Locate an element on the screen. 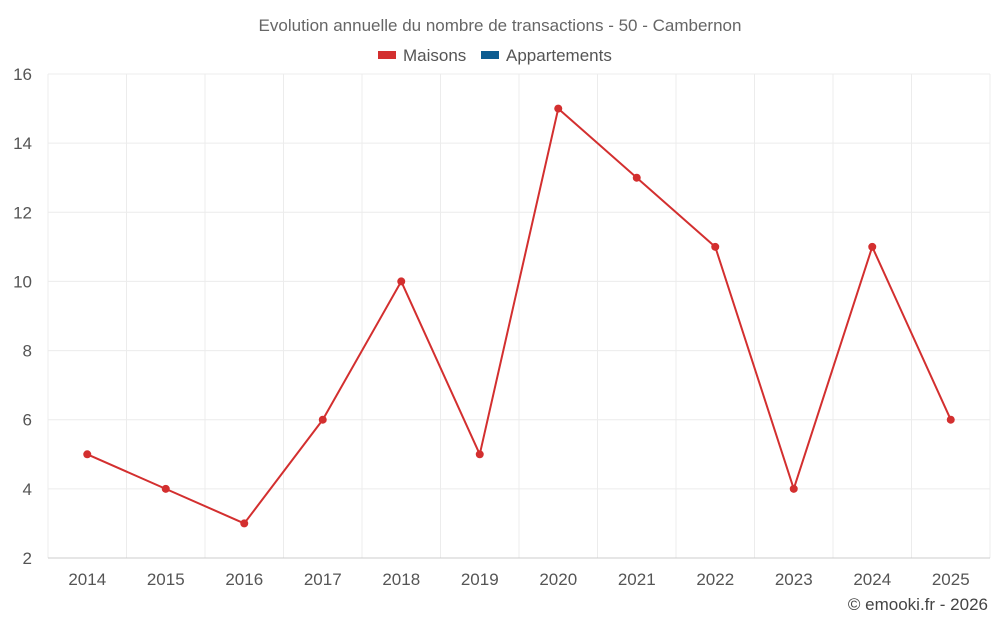 This screenshot has width=1000, height=625. y-tick-label: 16 is located at coordinates (22, 74).